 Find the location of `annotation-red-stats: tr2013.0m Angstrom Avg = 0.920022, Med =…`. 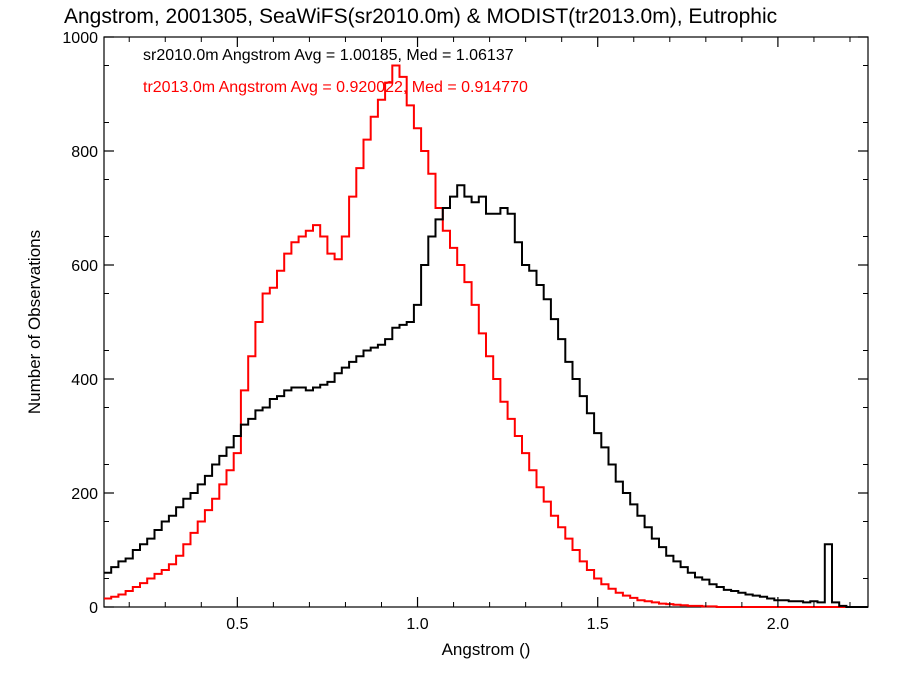

annotation-red-stats: tr2013.0m Angstrom Avg = 0.920022, Med =… is located at coordinates (335, 87).